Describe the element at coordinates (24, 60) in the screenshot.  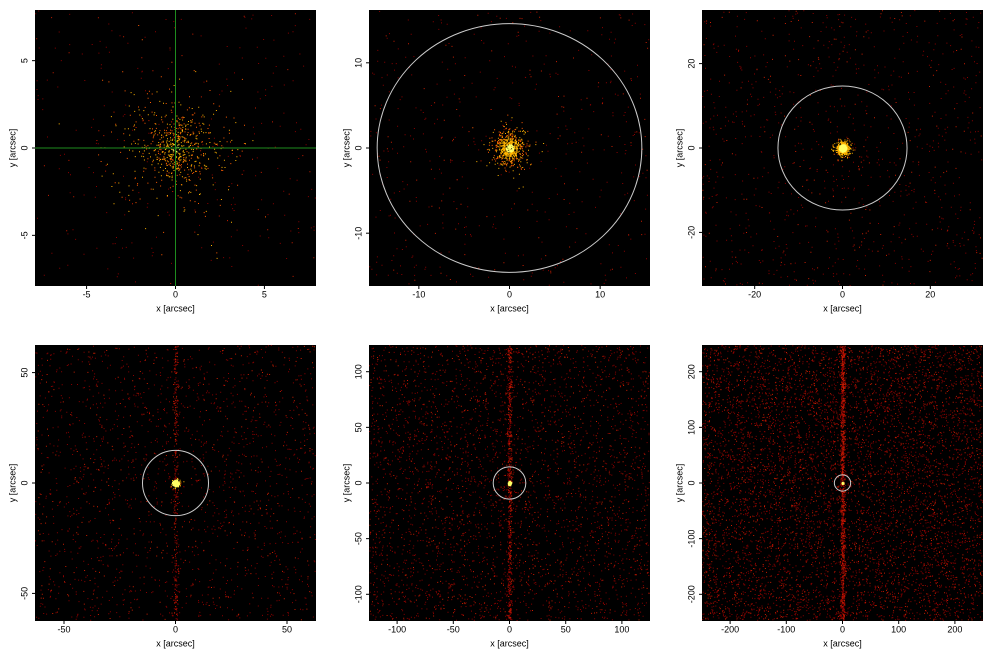
I see `y-tick-label: 5` at that location.